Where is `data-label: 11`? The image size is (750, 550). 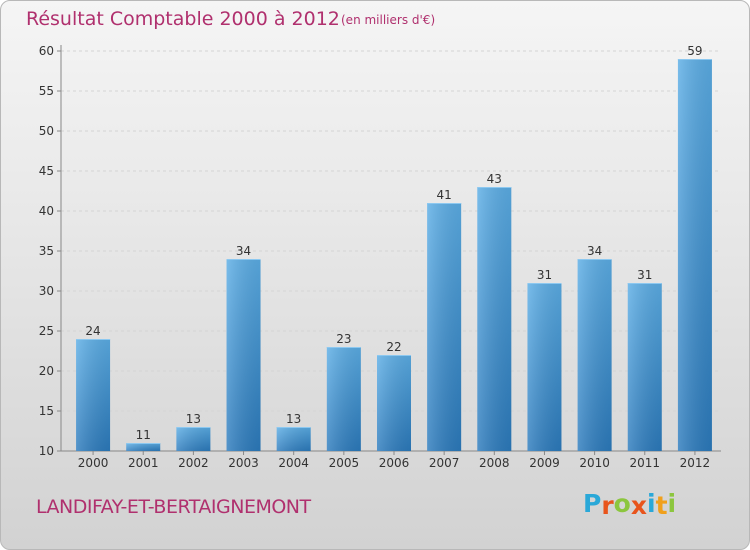 data-label: 11 is located at coordinates (143, 435).